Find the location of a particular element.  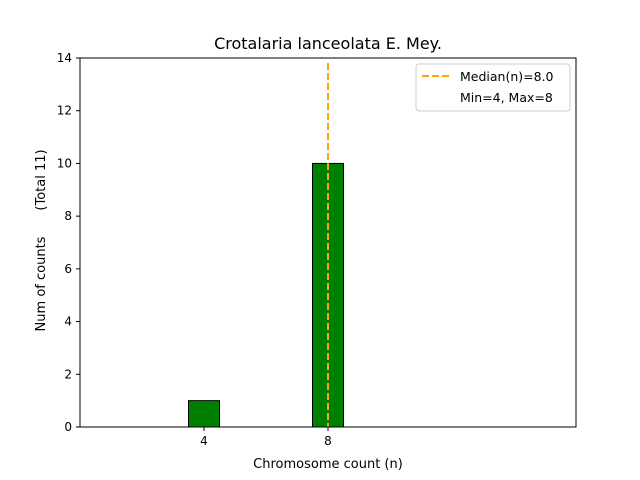

legend-box is located at coordinates (493, 87).